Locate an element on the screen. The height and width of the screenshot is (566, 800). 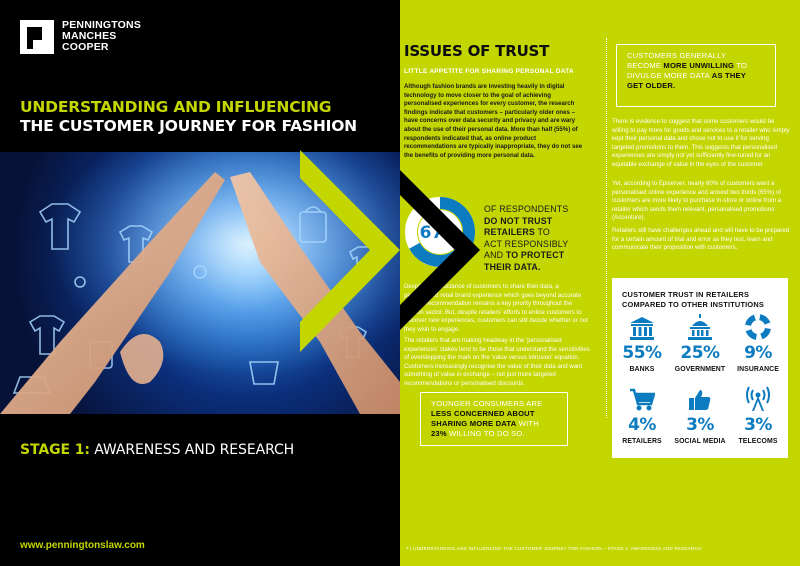
capitol-icon is located at coordinates (700, 327).